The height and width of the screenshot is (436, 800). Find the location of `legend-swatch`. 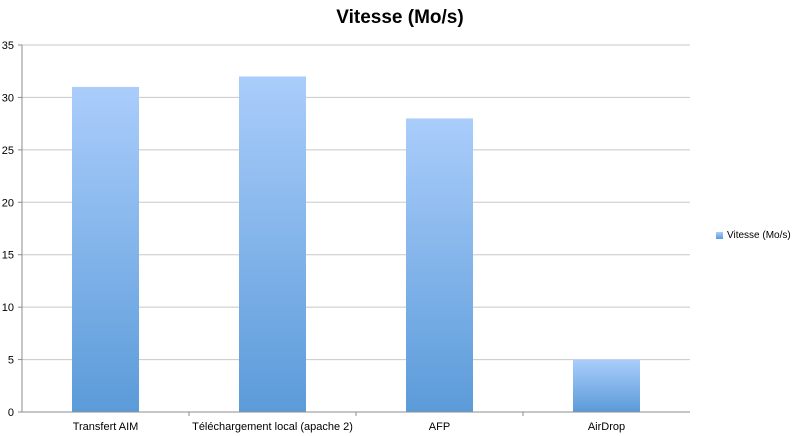

legend-swatch is located at coordinates (719, 235).